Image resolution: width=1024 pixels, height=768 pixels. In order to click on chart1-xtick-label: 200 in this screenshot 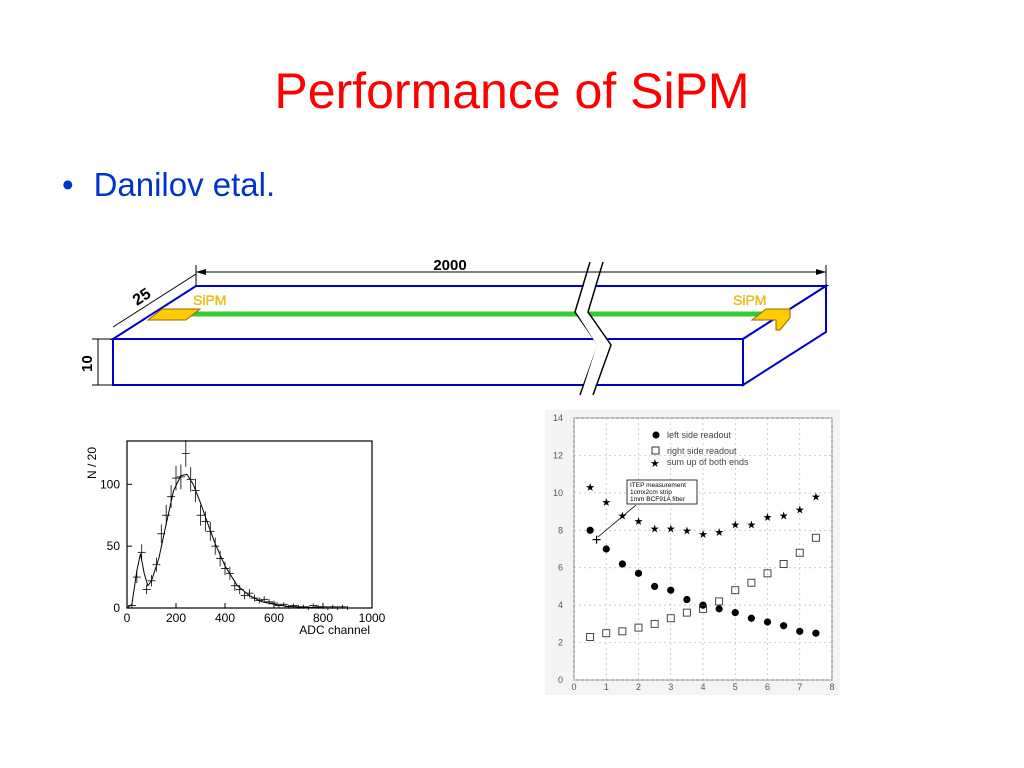, I will do `click(176, 618)`.